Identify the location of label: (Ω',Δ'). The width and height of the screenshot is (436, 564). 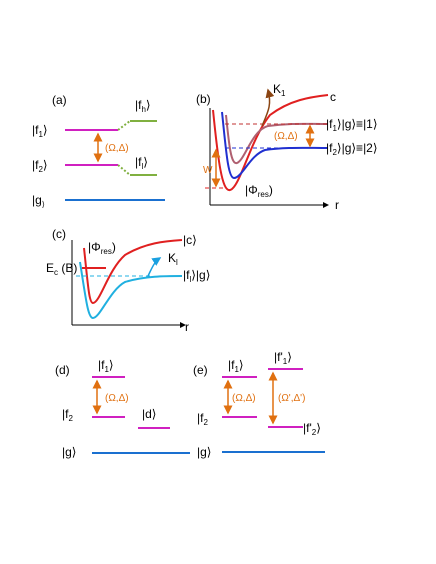
(291, 398).